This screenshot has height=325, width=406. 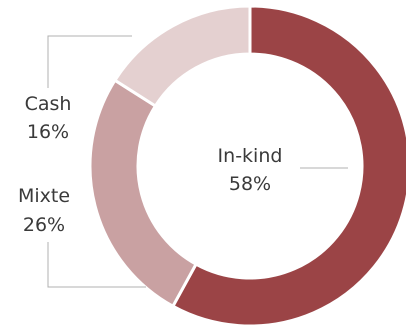 What do you see at coordinates (48, 104) in the screenshot?
I see `slice-label-cash: Cash` at bounding box center [48, 104].